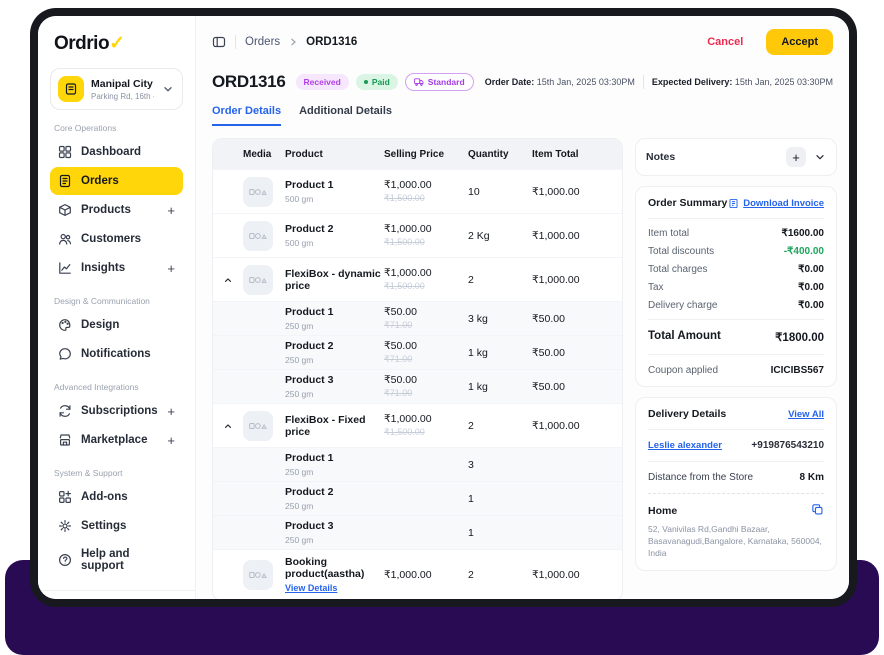  What do you see at coordinates (736, 269) in the screenshot?
I see `summary-row: Total charges ₹0.00` at bounding box center [736, 269].